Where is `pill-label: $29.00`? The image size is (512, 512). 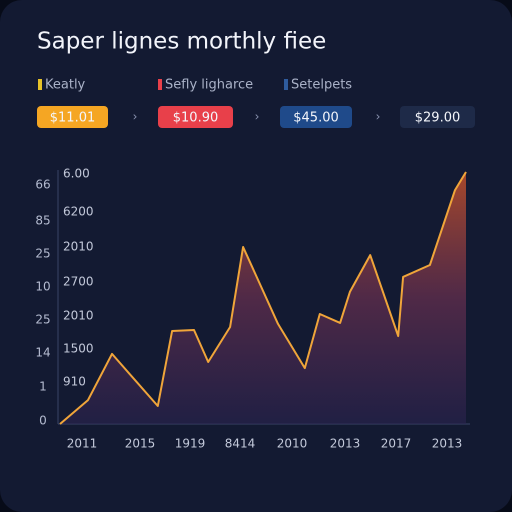 pill-label: $29.00 is located at coordinates (438, 118).